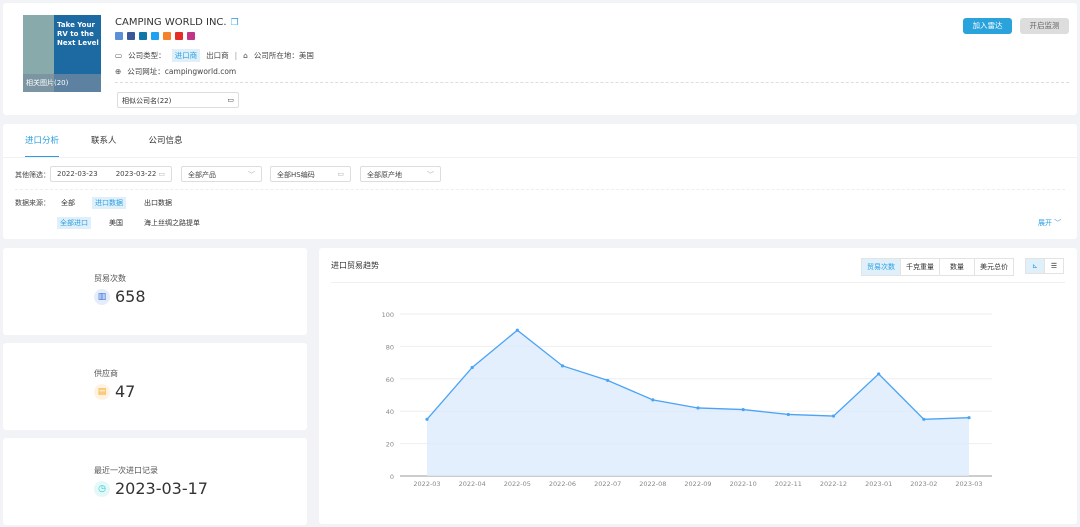 The image size is (1080, 527). Describe the element at coordinates (102, 296) in the screenshot. I see `bar-chart-icon: ▥` at that location.